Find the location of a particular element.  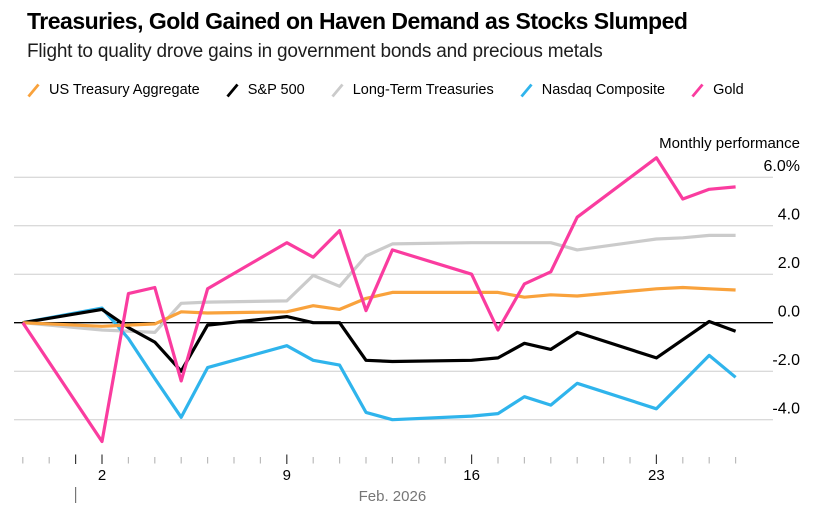

y-tick-label: 0.0 is located at coordinates (789, 312).